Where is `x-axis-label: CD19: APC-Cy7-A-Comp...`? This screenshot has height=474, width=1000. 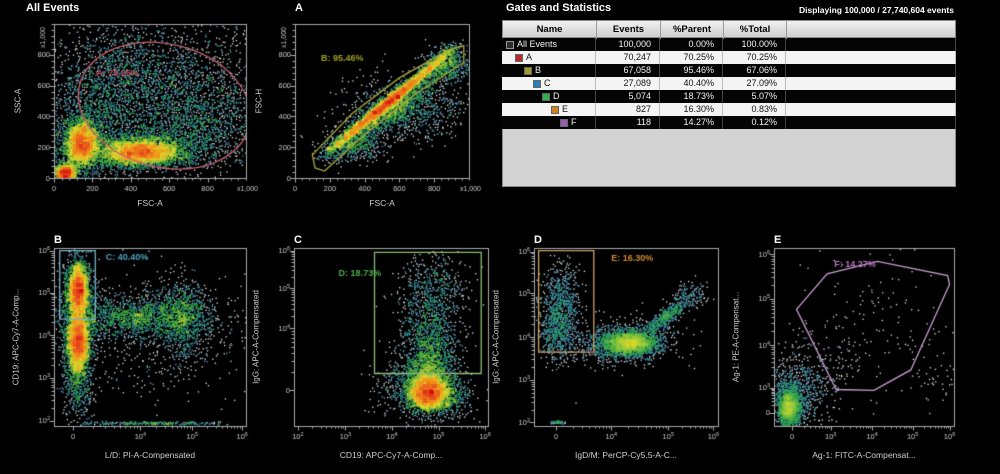 x-axis-label: CD19: APC-Cy7-A-Comp... is located at coordinates (391, 455).